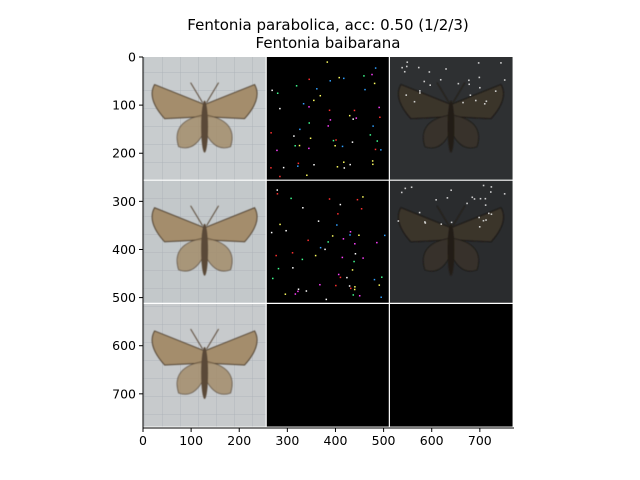  What do you see at coordinates (480, 440) in the screenshot?
I see `x-tick-label: 700` at bounding box center [480, 440].